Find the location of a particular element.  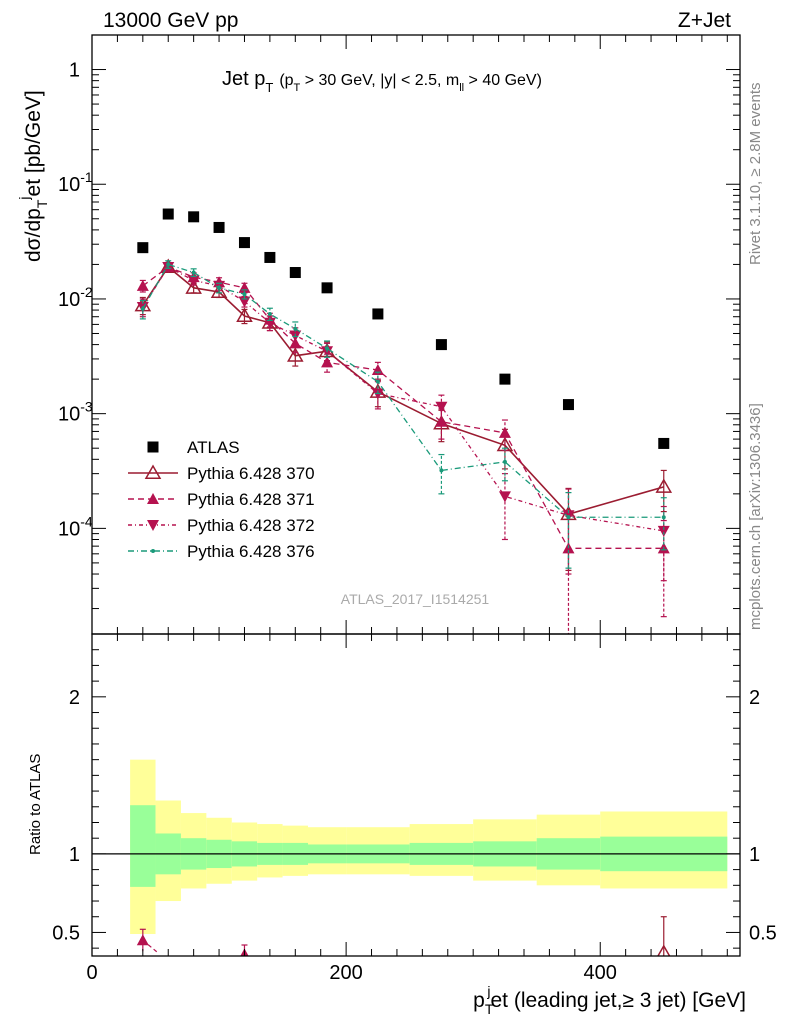

legend-marker-p376 is located at coordinates (153, 551).